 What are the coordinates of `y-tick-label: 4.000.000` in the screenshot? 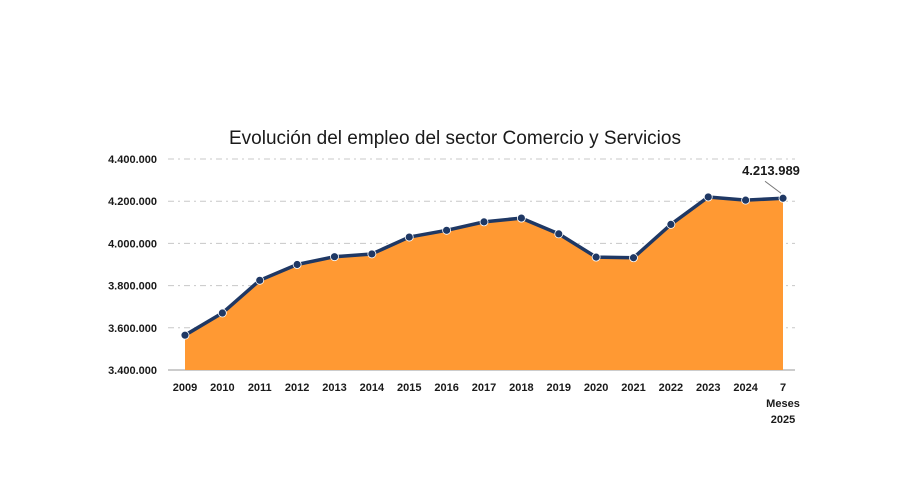 It's located at (132, 244).